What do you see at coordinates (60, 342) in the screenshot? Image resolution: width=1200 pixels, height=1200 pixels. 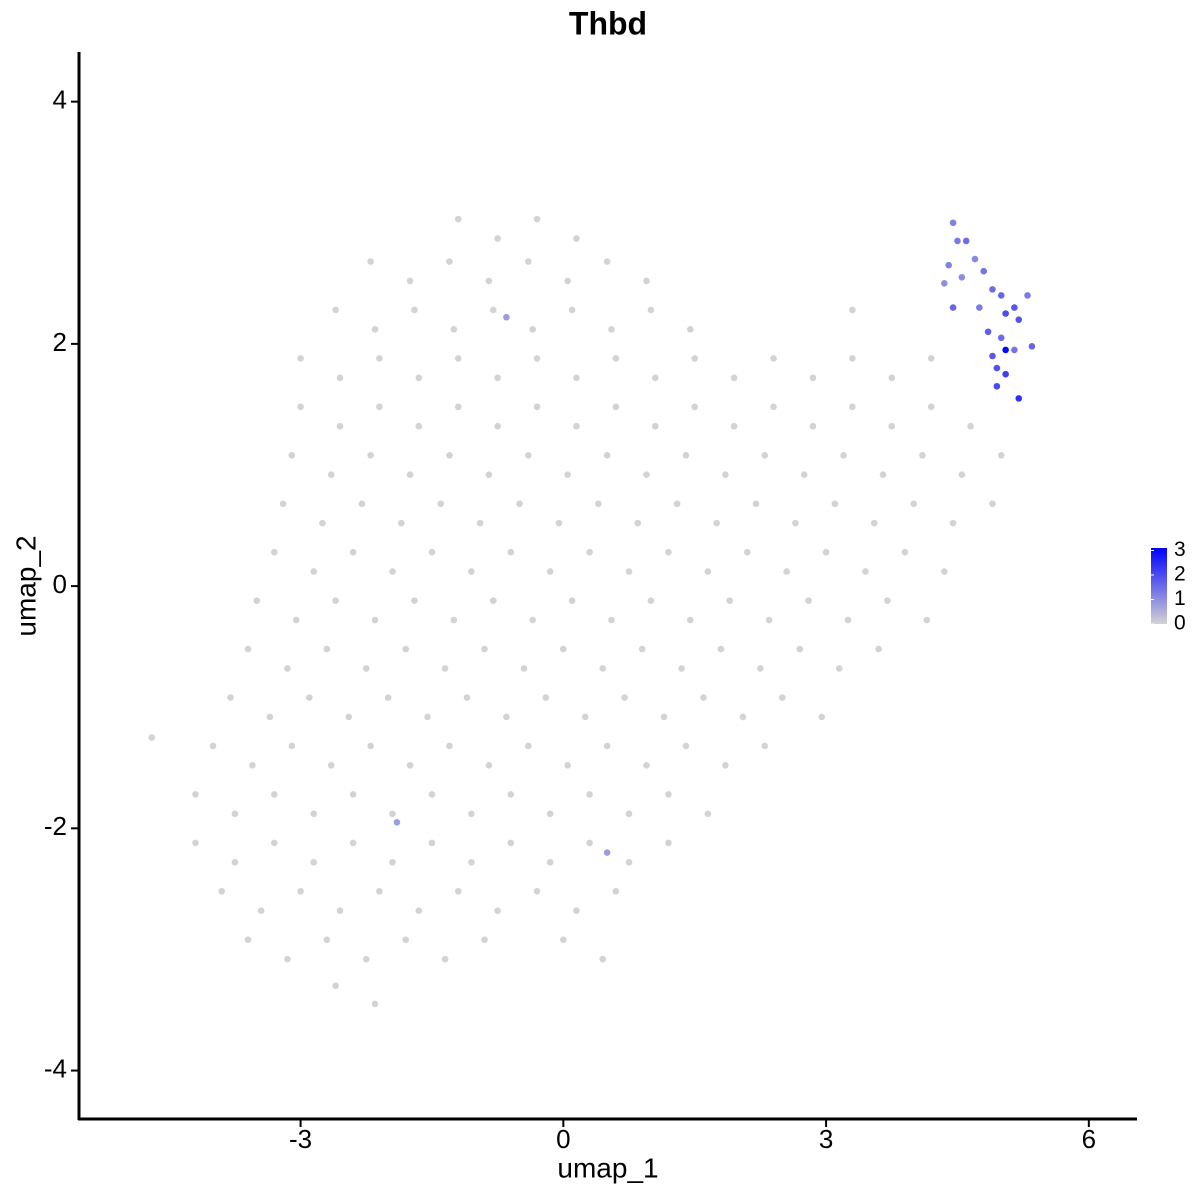 I see `y-tick-label: 2` at bounding box center [60, 342].